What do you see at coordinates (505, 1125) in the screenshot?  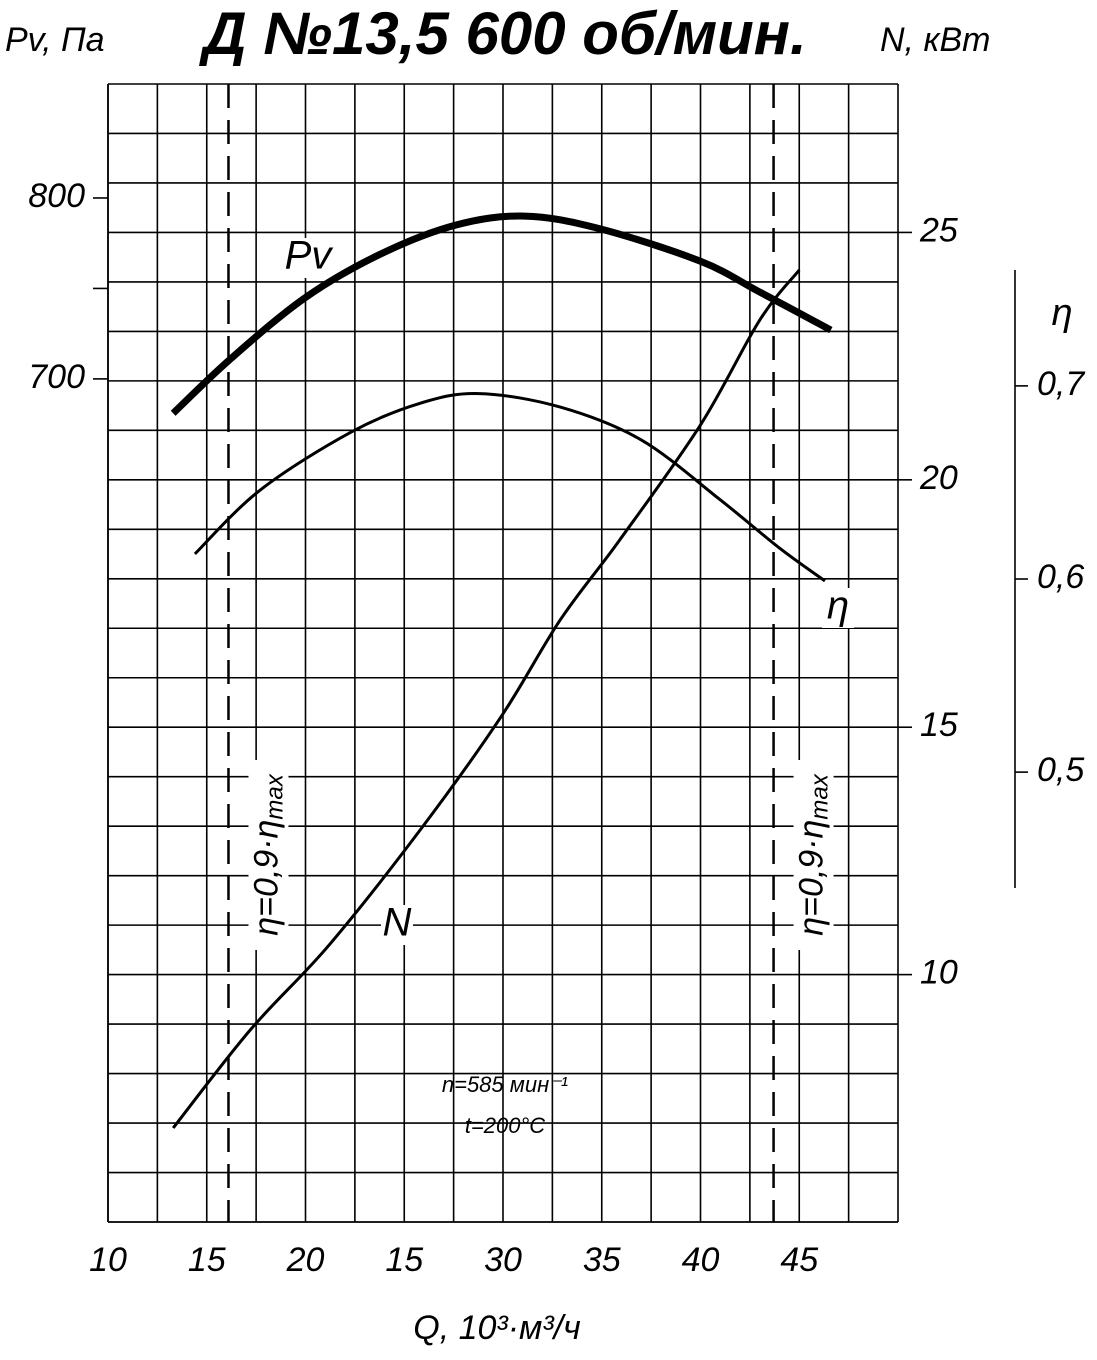 I see `note: t=200°C` at bounding box center [505, 1125].